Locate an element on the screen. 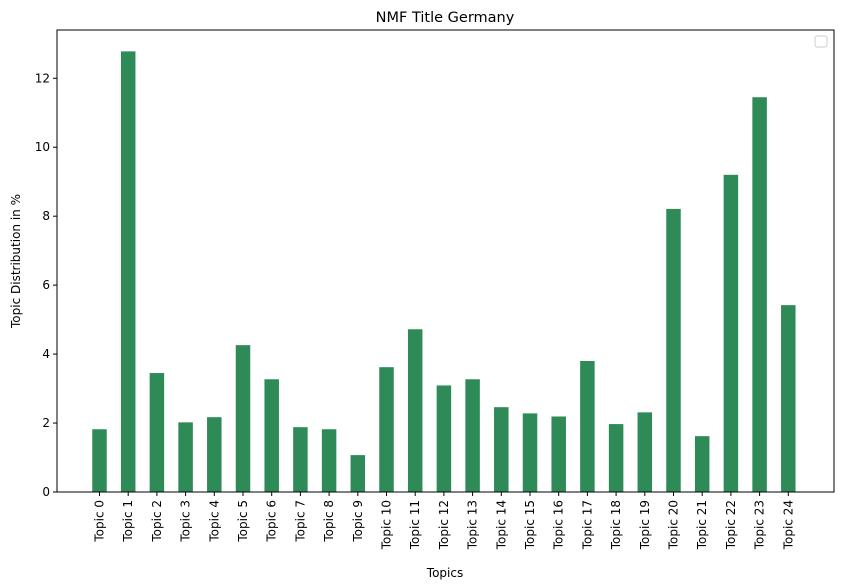 This screenshot has height=588, width=842. x-tick-label: Topic 17 is located at coordinates (587, 525).